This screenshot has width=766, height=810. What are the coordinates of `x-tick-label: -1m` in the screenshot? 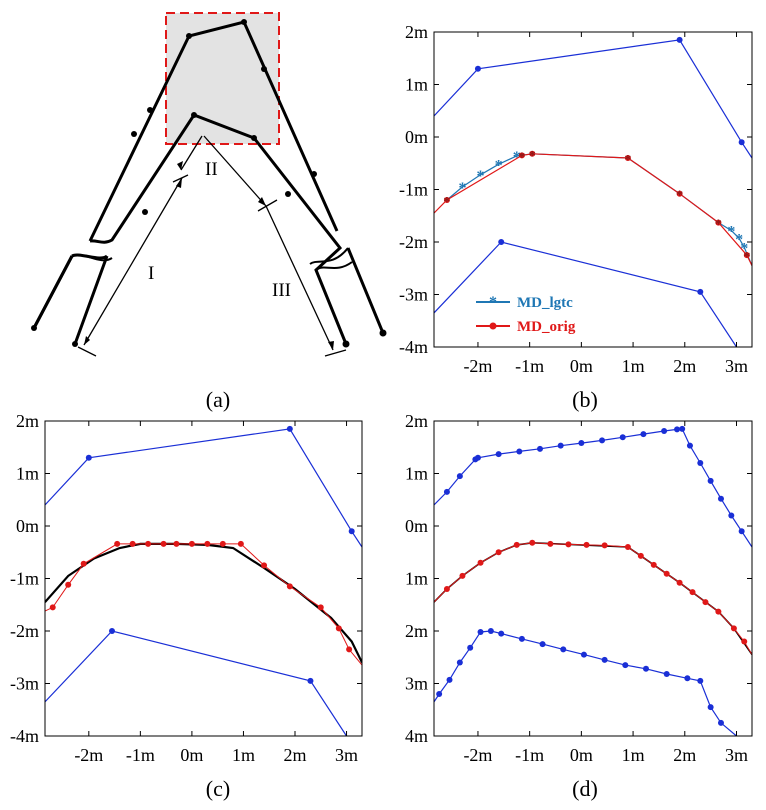 It's located at (140, 755).